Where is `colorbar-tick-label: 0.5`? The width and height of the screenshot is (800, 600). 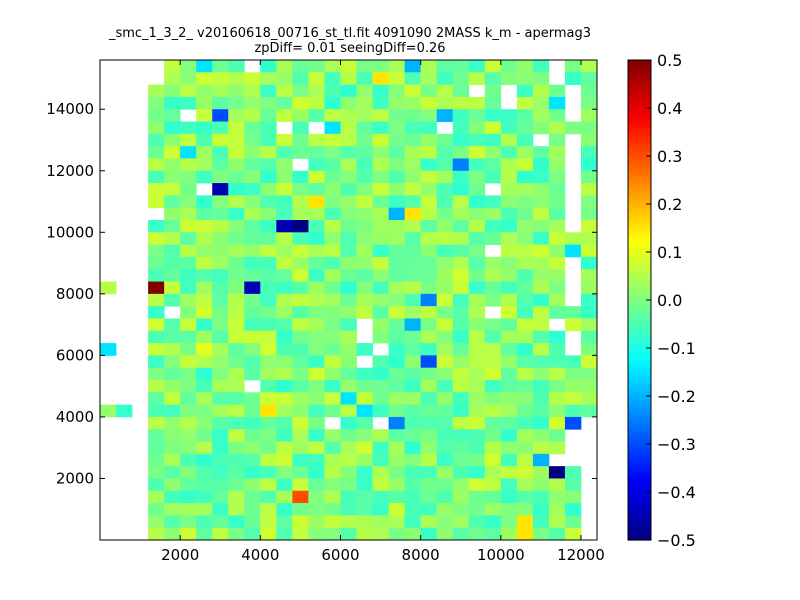
colorbar-tick-label: 0.5 is located at coordinates (669, 60).